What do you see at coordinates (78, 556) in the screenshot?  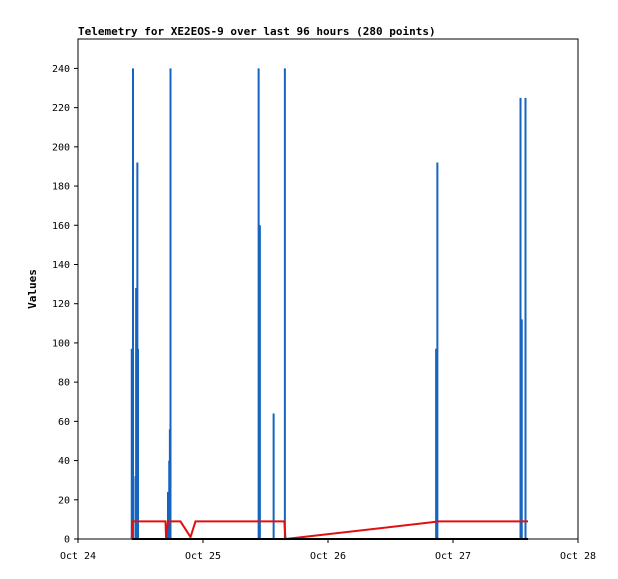 I see `x-tick-label: Oct 24` at bounding box center [78, 556].